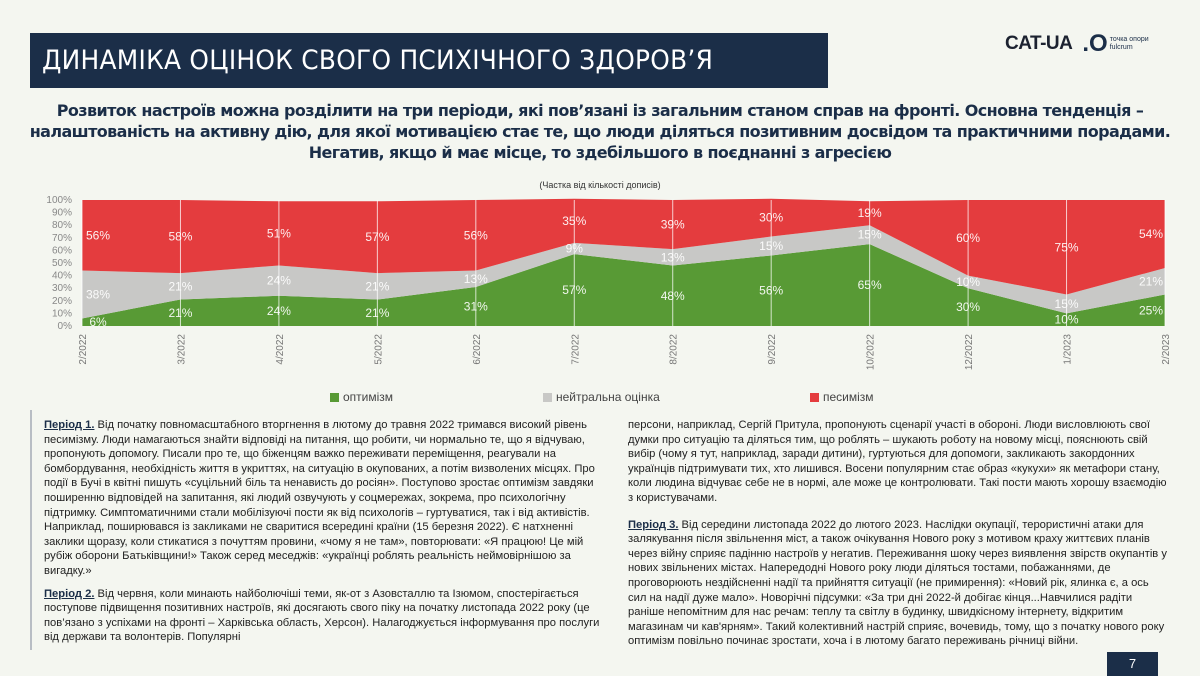  Describe the element at coordinates (1077, 44) in the screenshot. I see `logos: CAT-UA .O точка опори fulcrum` at that location.